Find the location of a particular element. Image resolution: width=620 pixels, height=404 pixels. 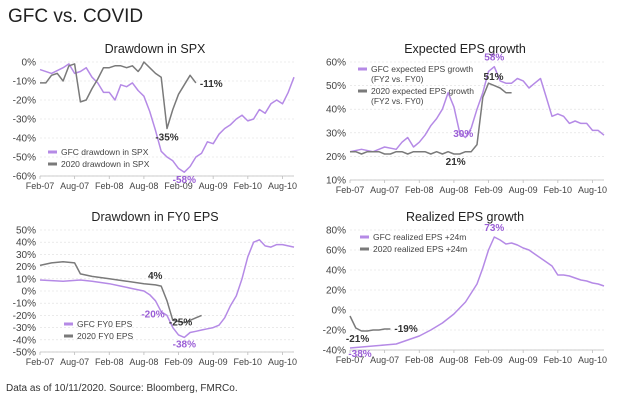

data-label: -19% is located at coordinates (405, 329).